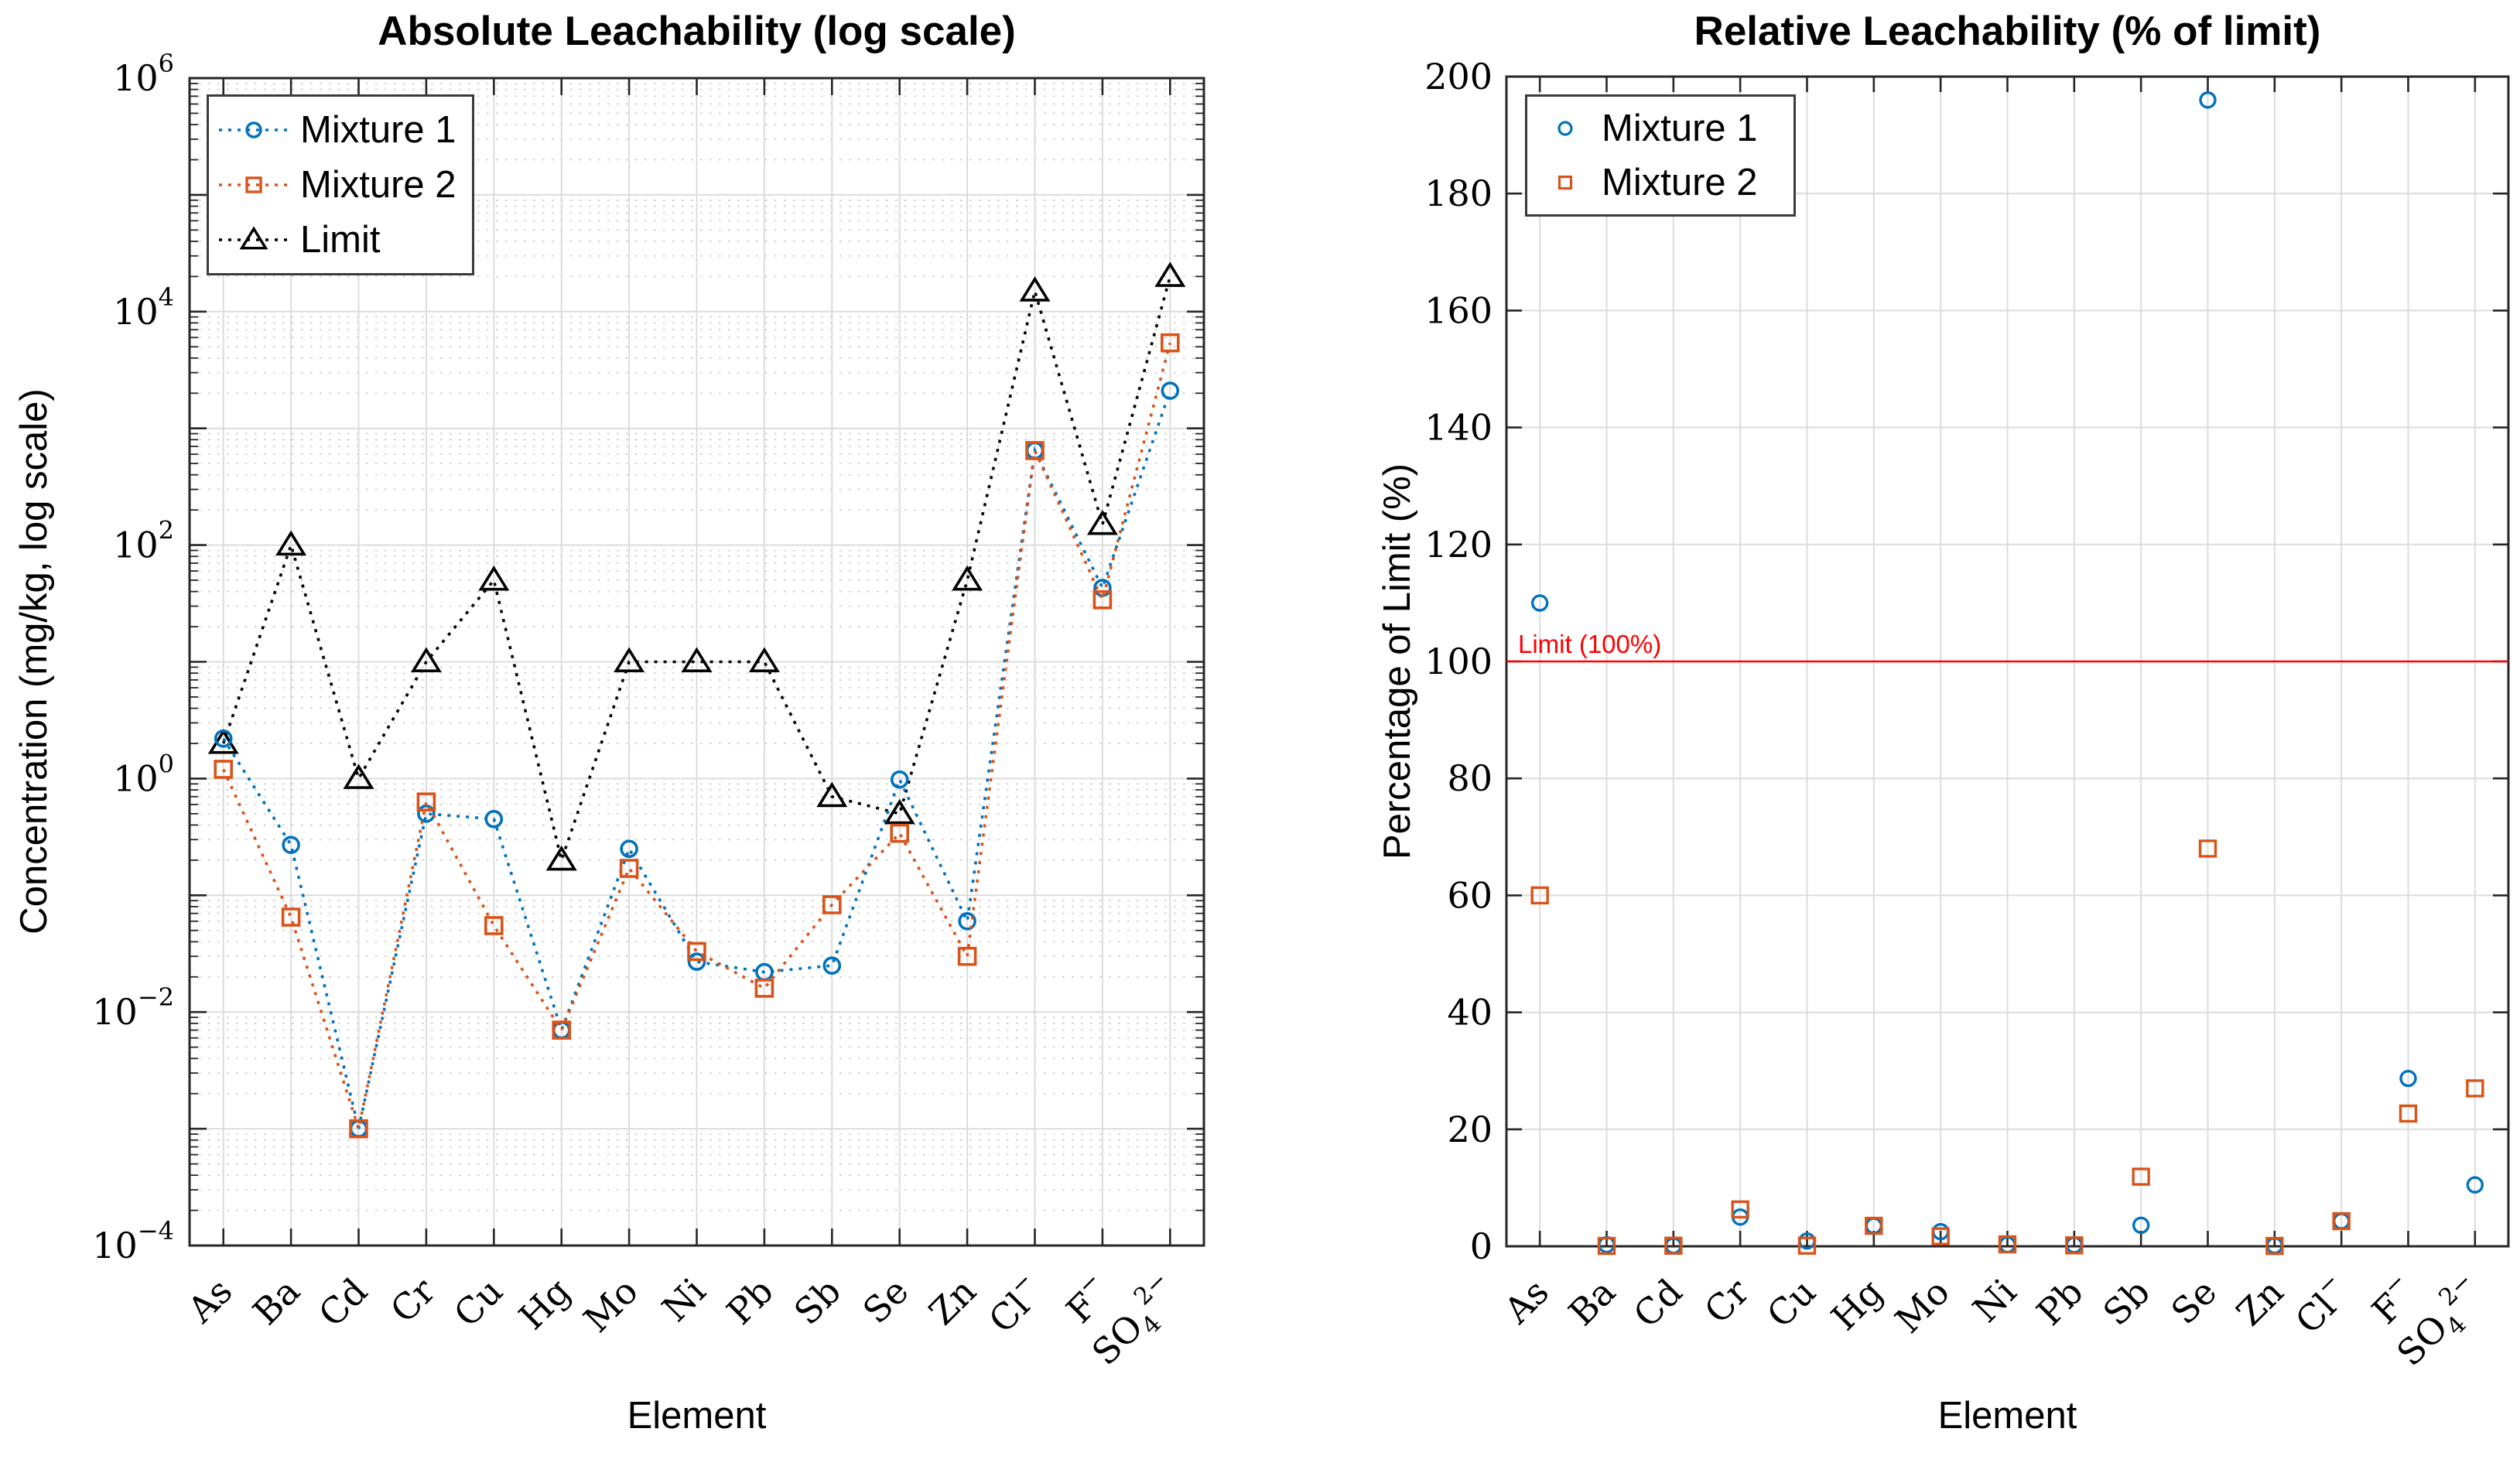 Image resolution: width=2520 pixels, height=1466 pixels. What do you see at coordinates (1470, 778) in the screenshot?
I see `y-tick-label: 80` at bounding box center [1470, 778].